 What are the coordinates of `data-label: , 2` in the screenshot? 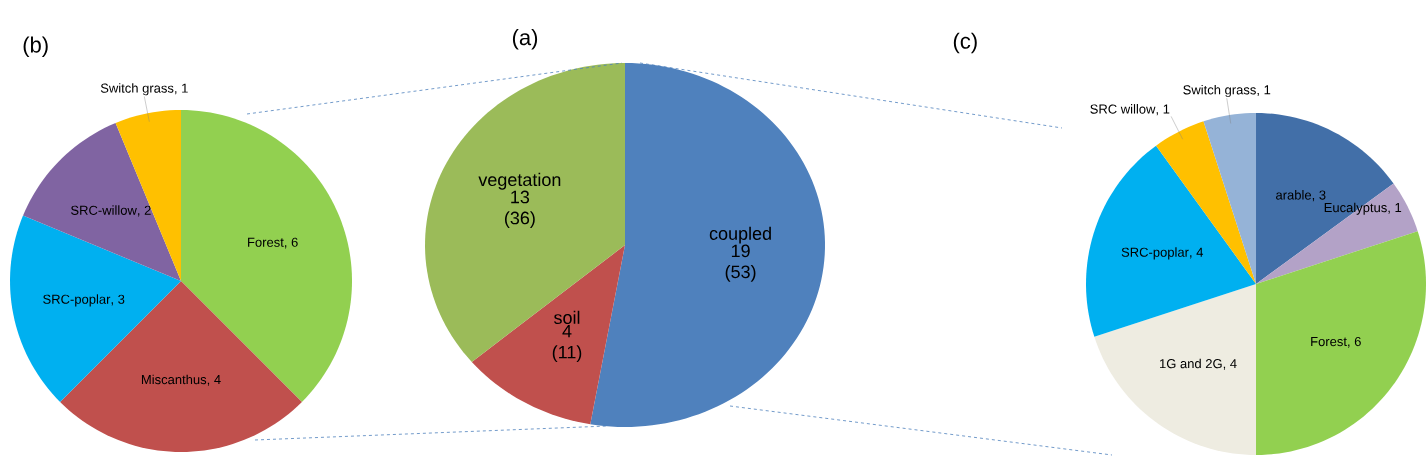 It's located at (144, 211).